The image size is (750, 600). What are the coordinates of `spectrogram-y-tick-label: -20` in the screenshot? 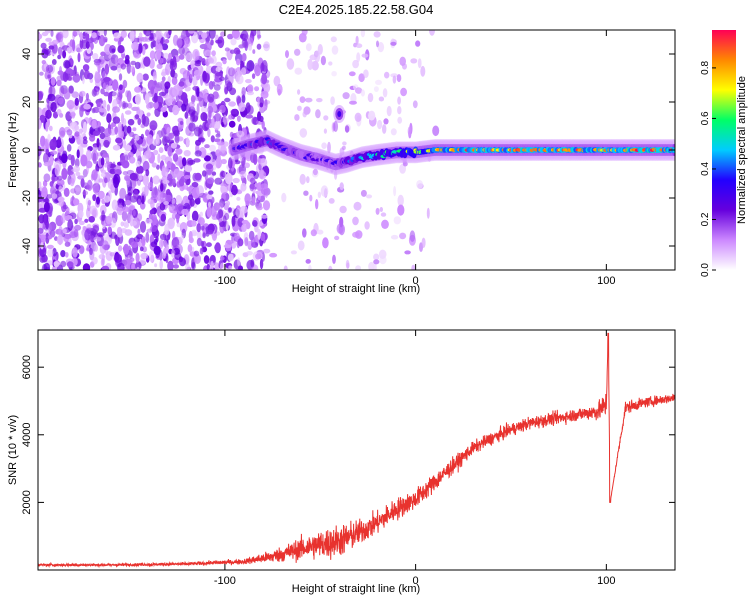 It's located at (27, 198).